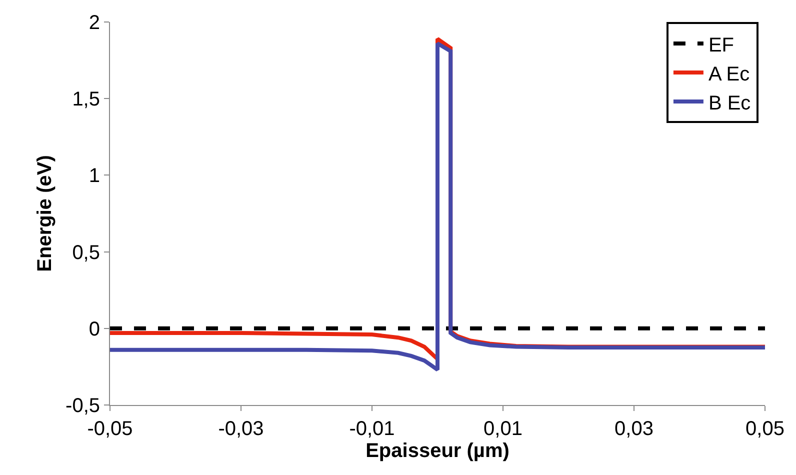 The height and width of the screenshot is (475, 796). Describe the element at coordinates (372, 429) in the screenshot. I see `x-tick-label: -0,01` at that location.